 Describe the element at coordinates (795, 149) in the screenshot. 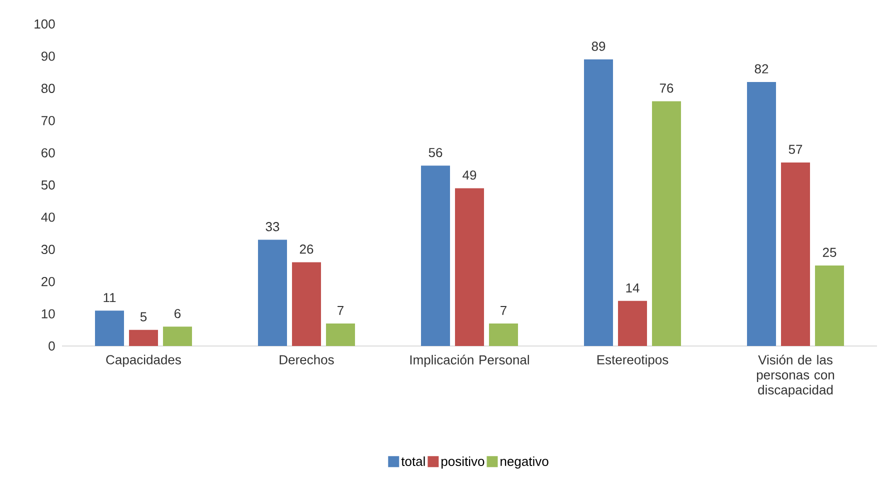

I see `data-label: 57` at that location.